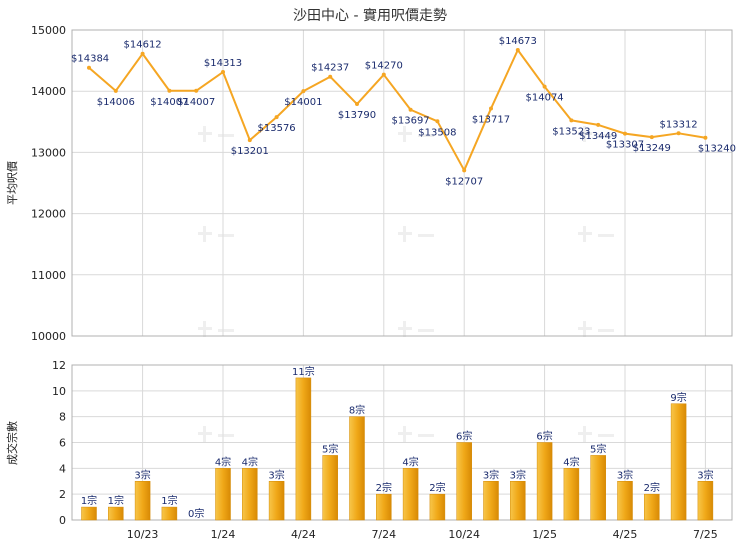 The height and width of the screenshot is (550, 740). I want to click on price-point-label: $14612, so click(143, 45).